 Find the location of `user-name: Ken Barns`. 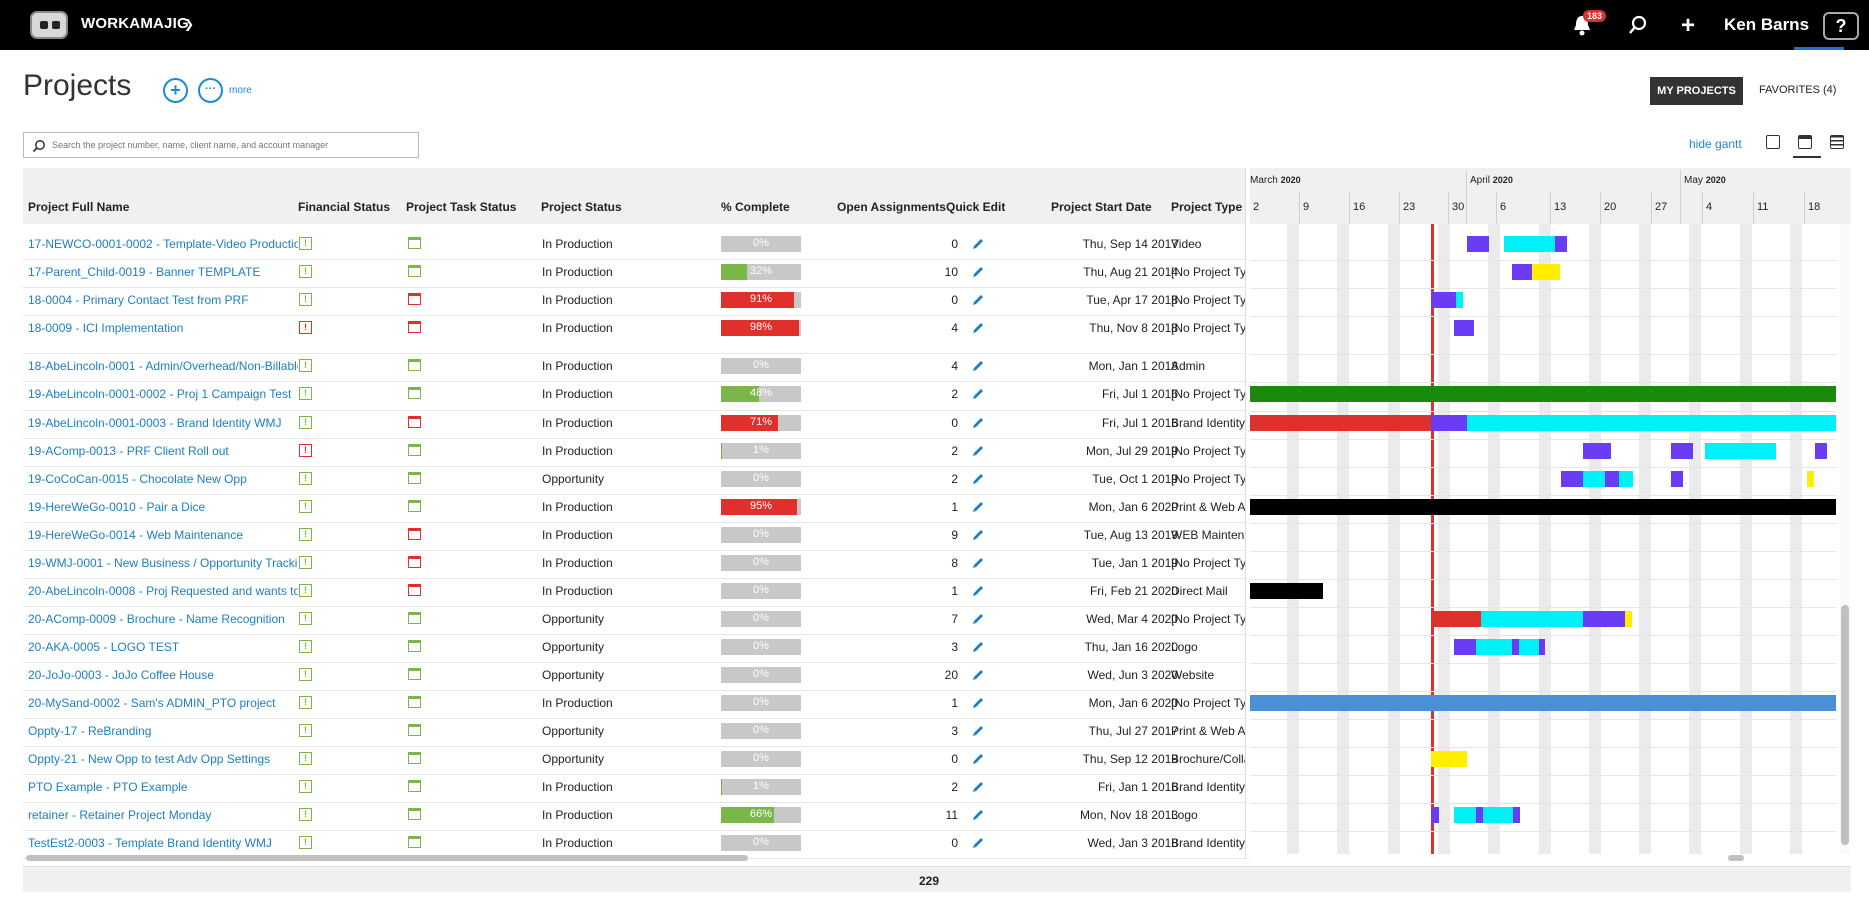

user-name: Ken Barns is located at coordinates (1767, 24).